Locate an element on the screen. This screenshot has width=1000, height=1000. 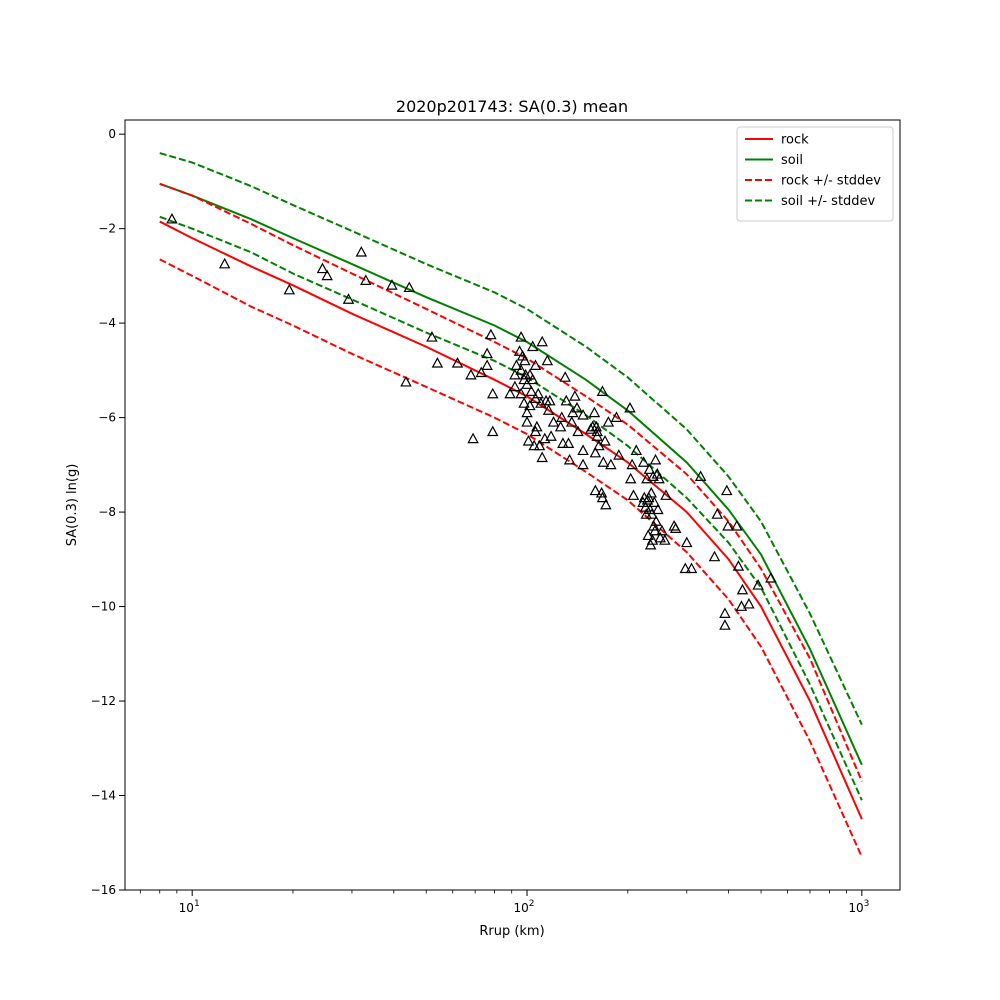
chart-title: 2020p201743: SA(0.3) mean is located at coordinates (512, 106).